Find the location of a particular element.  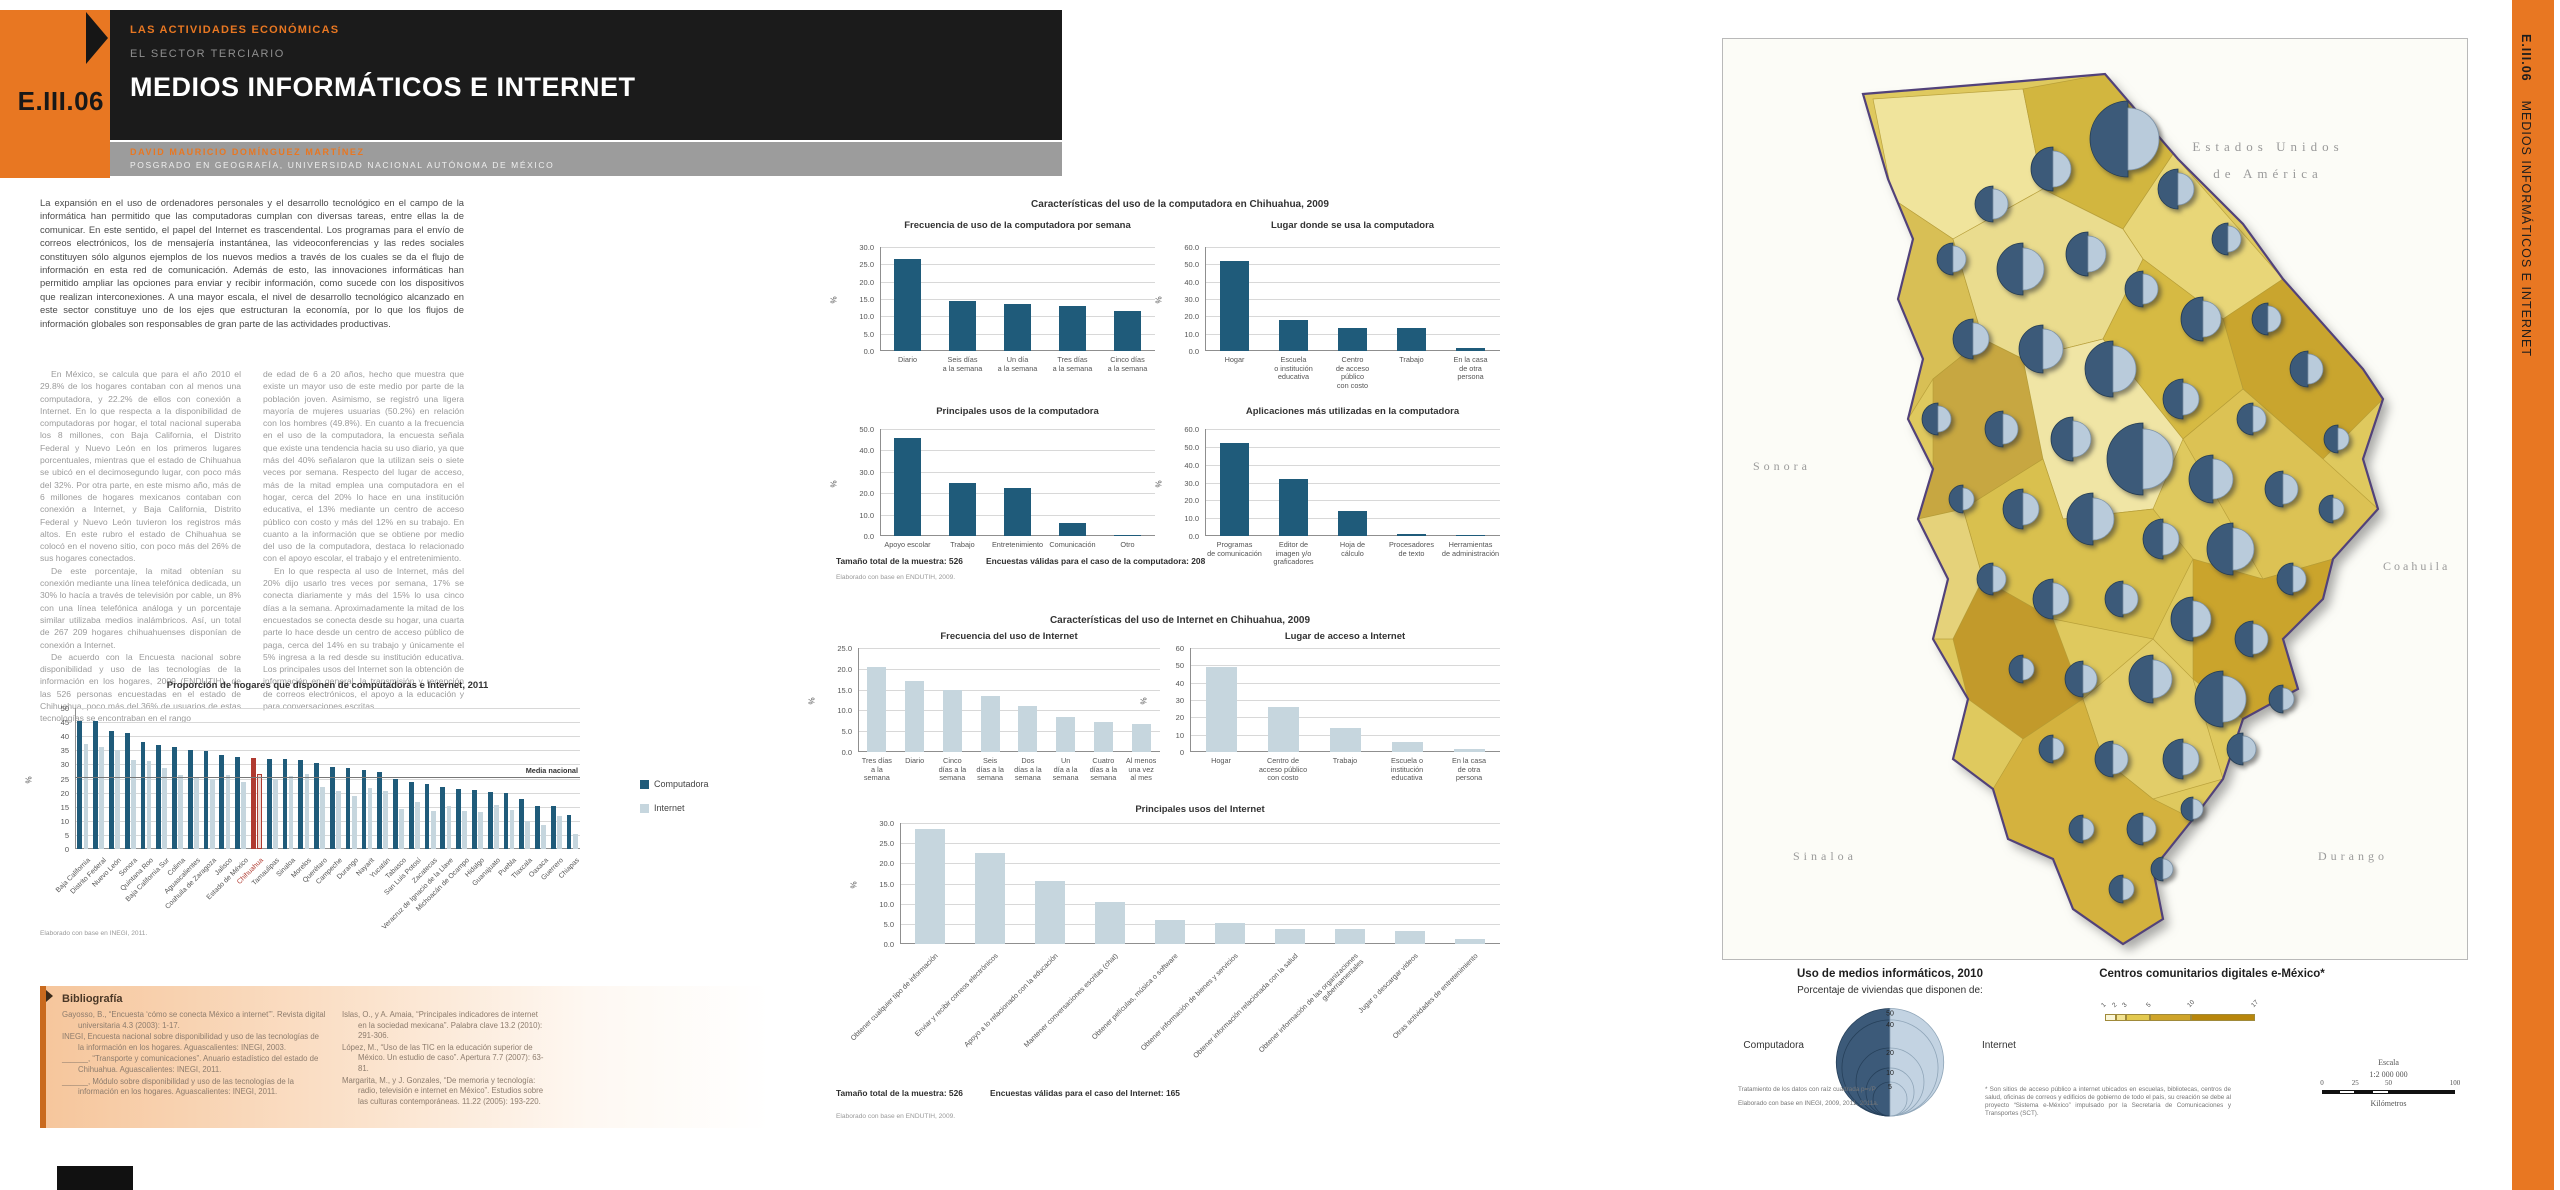

y-tick: 0 is located at coordinates (1181, 752).